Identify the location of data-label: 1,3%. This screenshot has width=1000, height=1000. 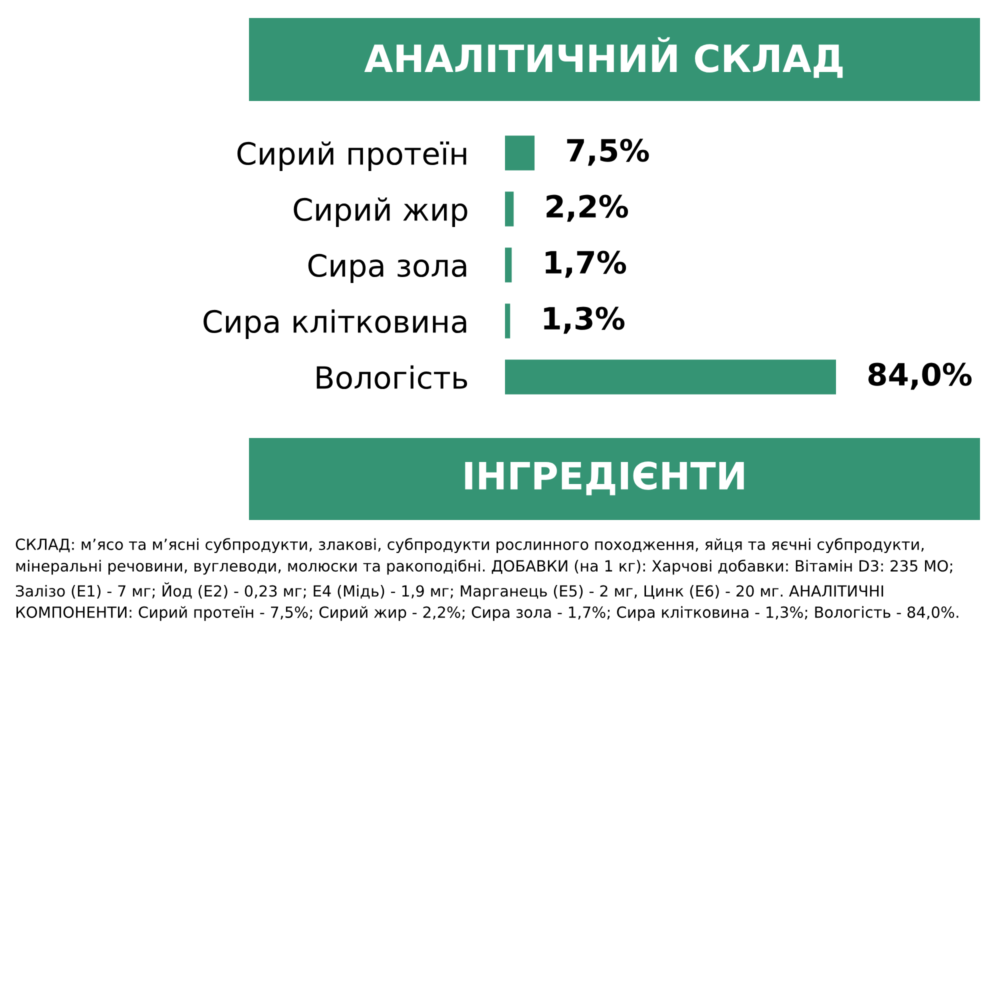
(584, 320).